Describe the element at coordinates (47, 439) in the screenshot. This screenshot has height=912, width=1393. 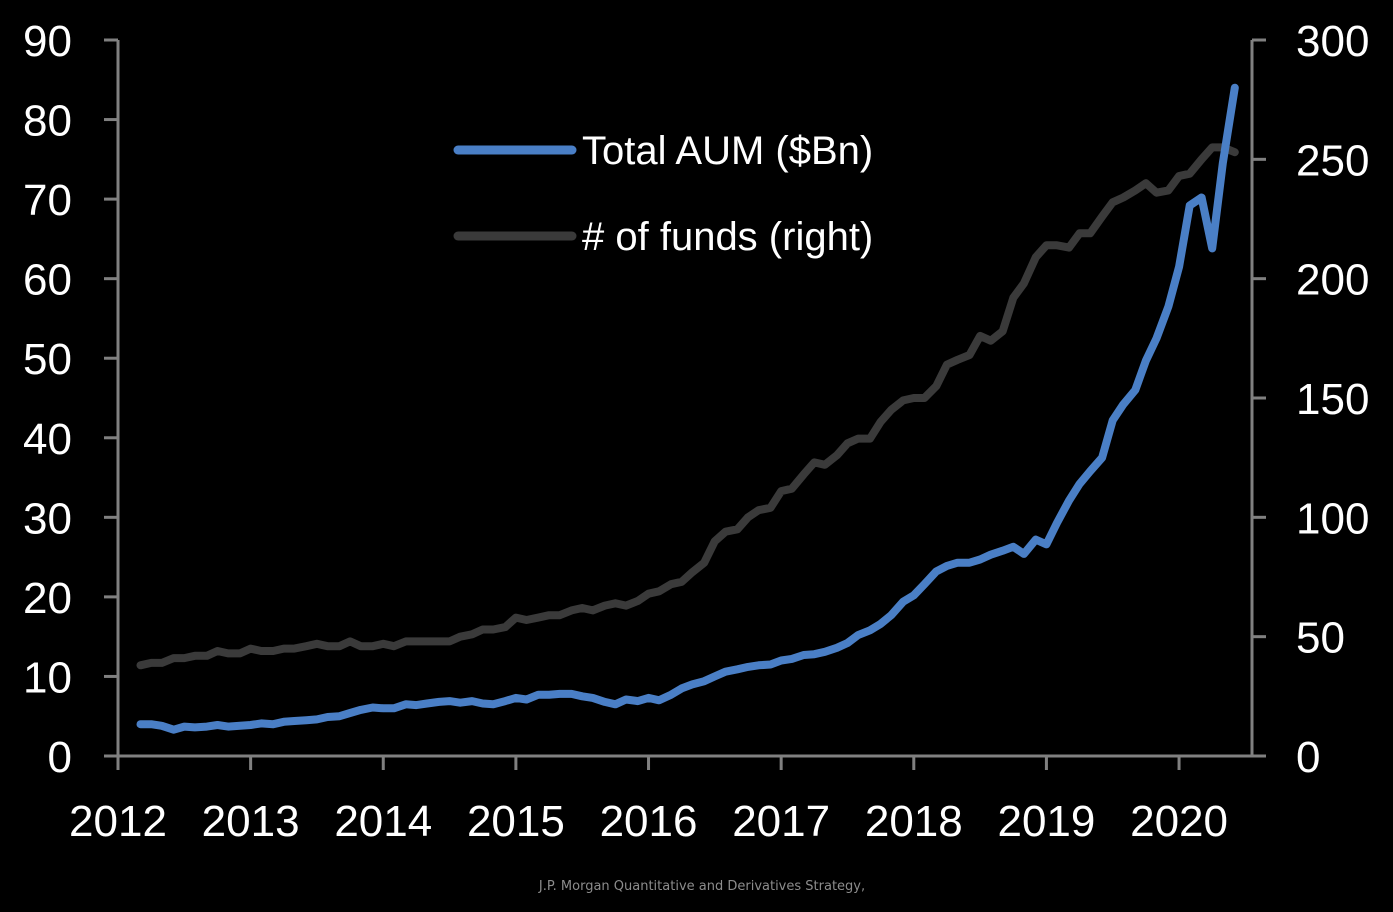
I see `y-tick-label: 40` at that location.